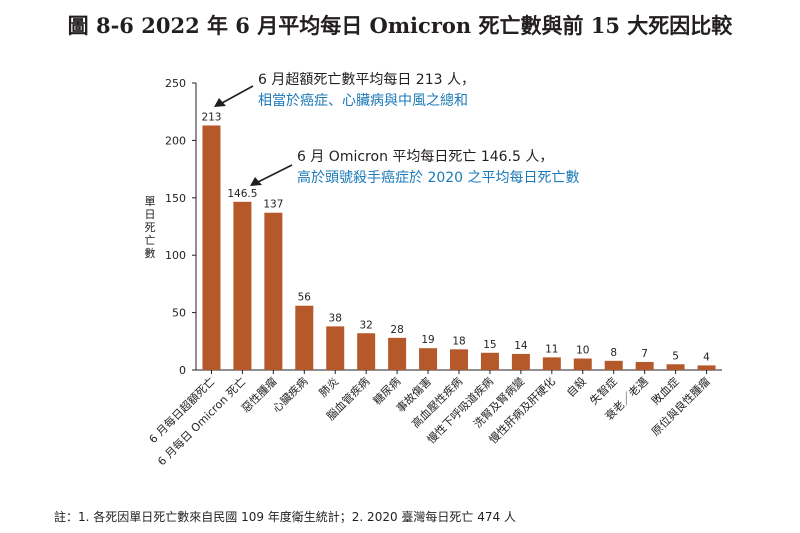 The width and height of the screenshot is (800, 533). What do you see at coordinates (425, 157) in the screenshot?
I see `annotation-2-line1: 6 月 Omicron 平均每日死亡 146.5 人，` at bounding box center [425, 157].